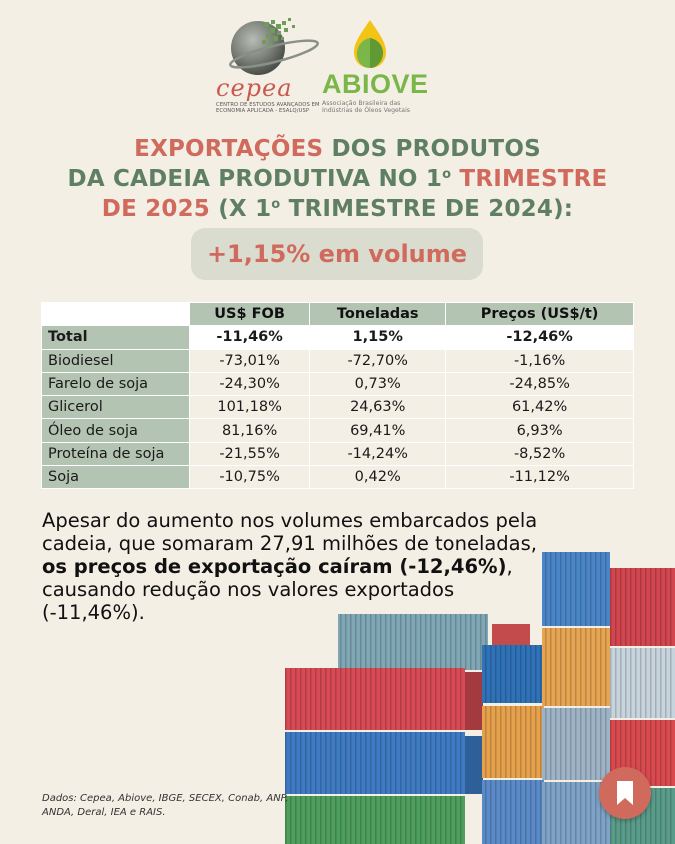 This screenshot has height=844, width=675. I want to click on table-row: Farelo de soja -24,30% 0,73% -24,85%, so click(337, 384).